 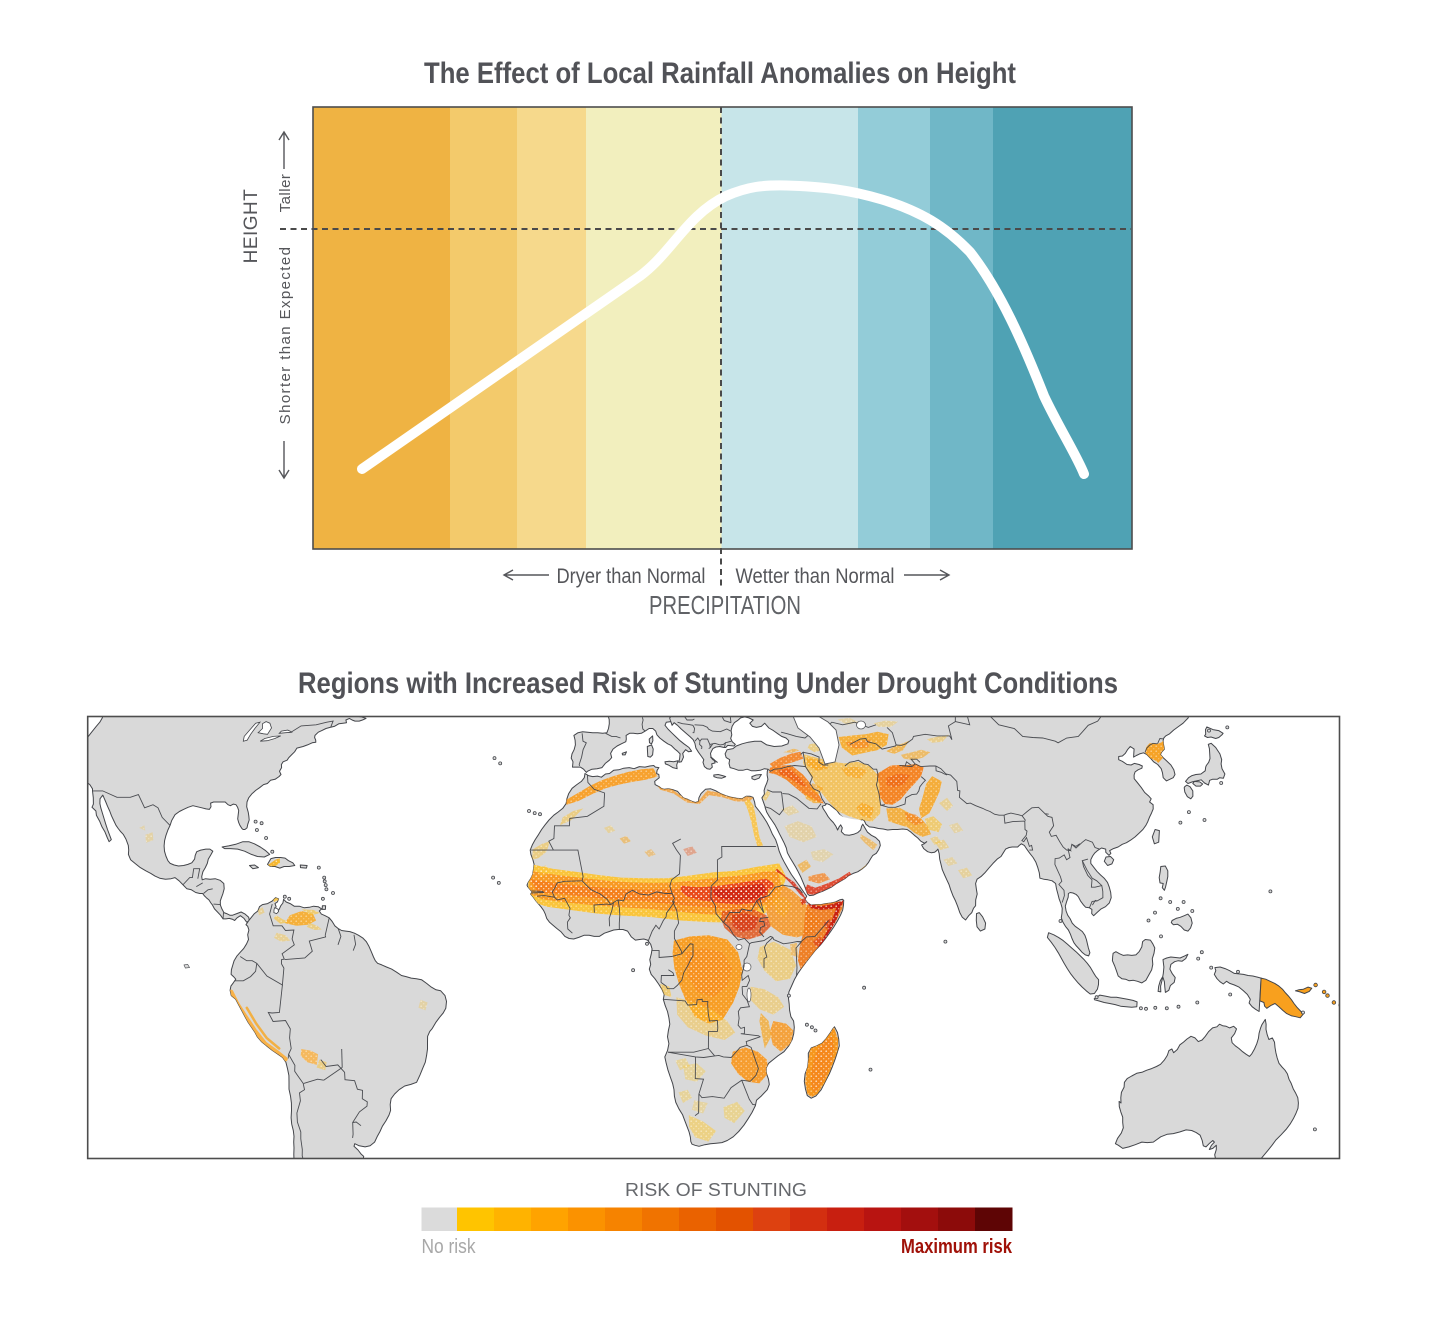 What do you see at coordinates (725, 605) in the screenshot?
I see `svg-text: PRECIPITATION` at bounding box center [725, 605].